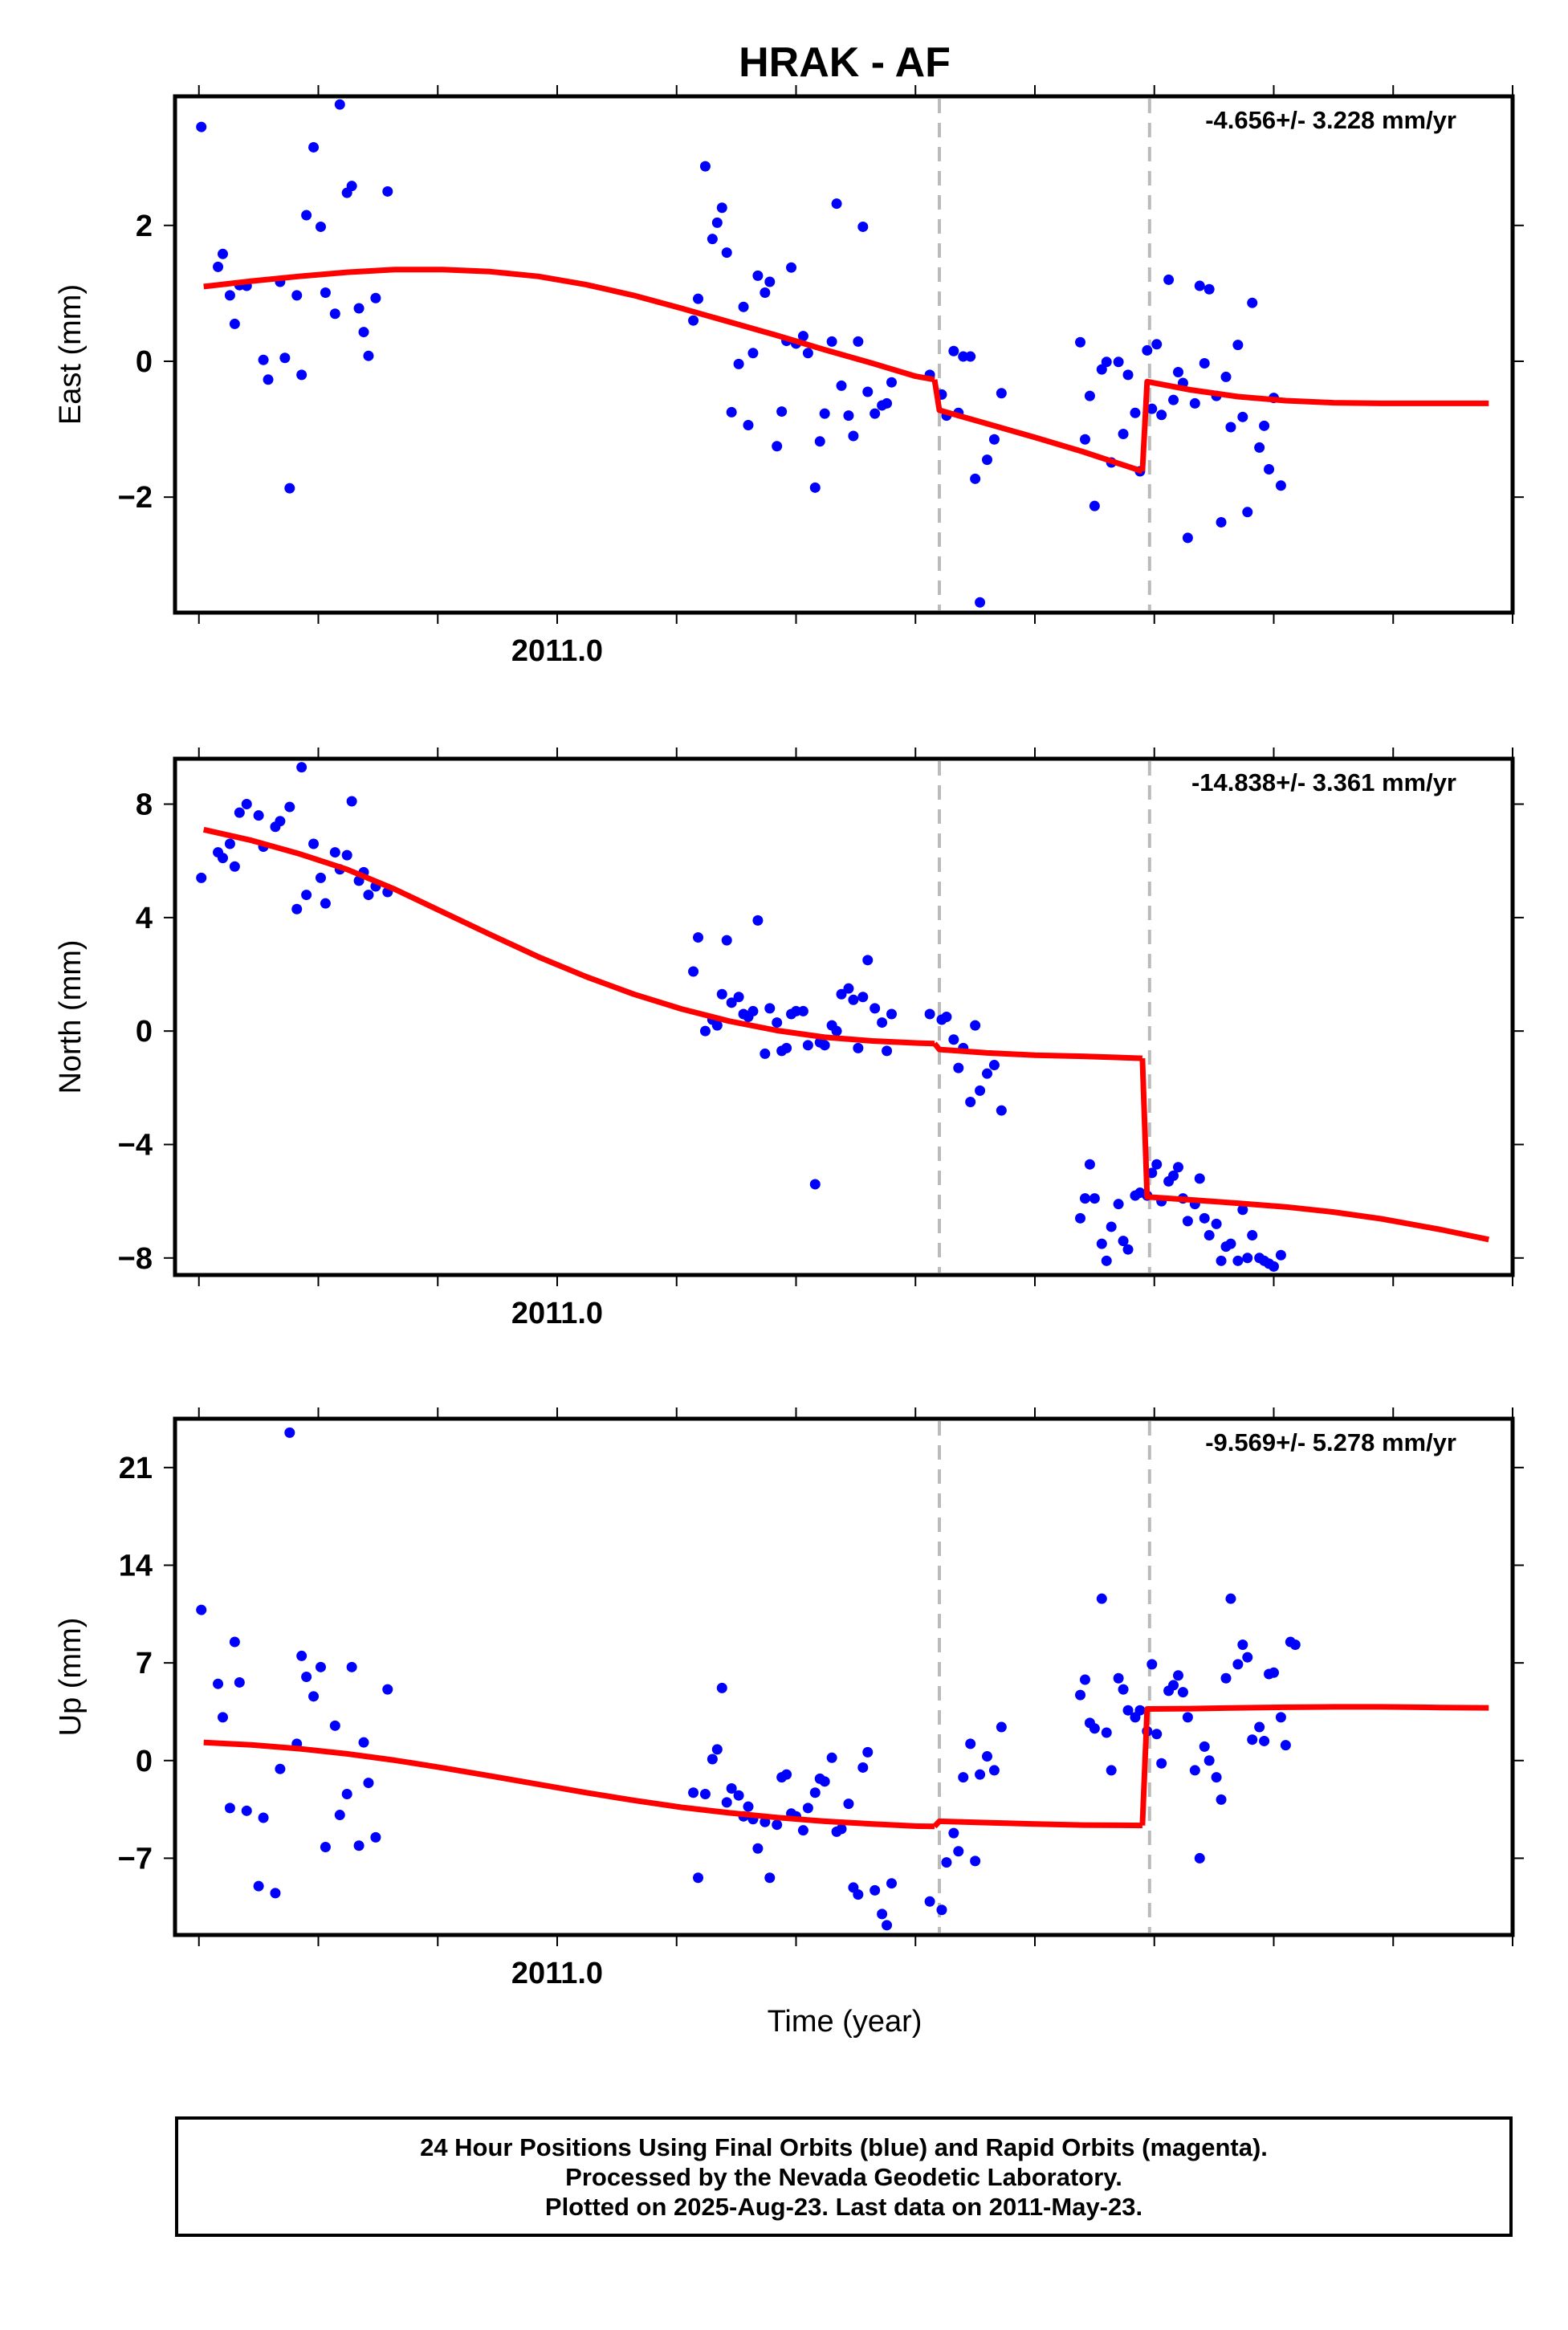 Image resolution: width=1568 pixels, height=2330 pixels. What do you see at coordinates (136, 1566) in the screenshot?
I see `y-tick-label: 14` at bounding box center [136, 1566].